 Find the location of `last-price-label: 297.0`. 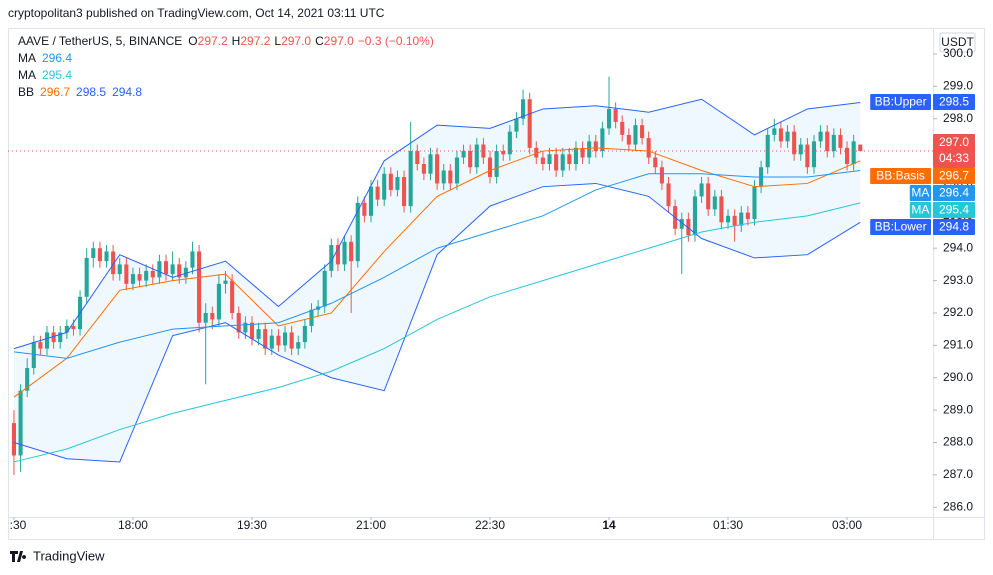

last-price-label: 297.0 is located at coordinates (954, 142).